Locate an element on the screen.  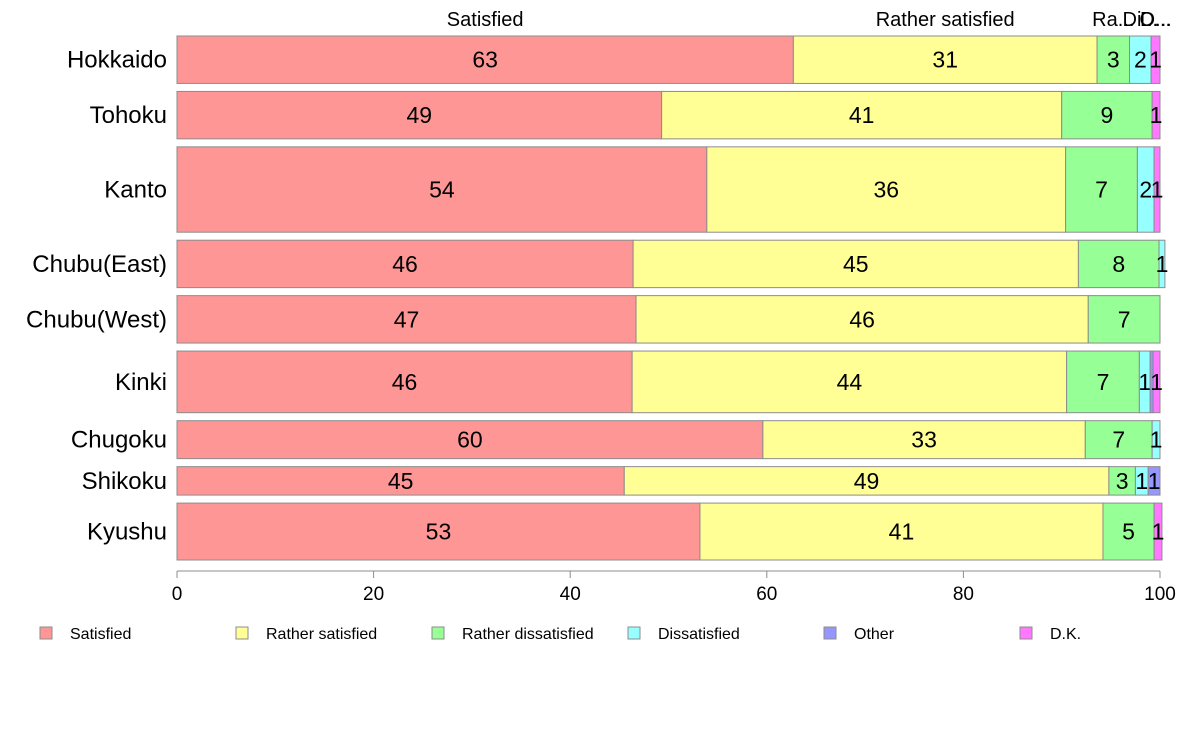
category-label: Chugoku is located at coordinates (119, 440).